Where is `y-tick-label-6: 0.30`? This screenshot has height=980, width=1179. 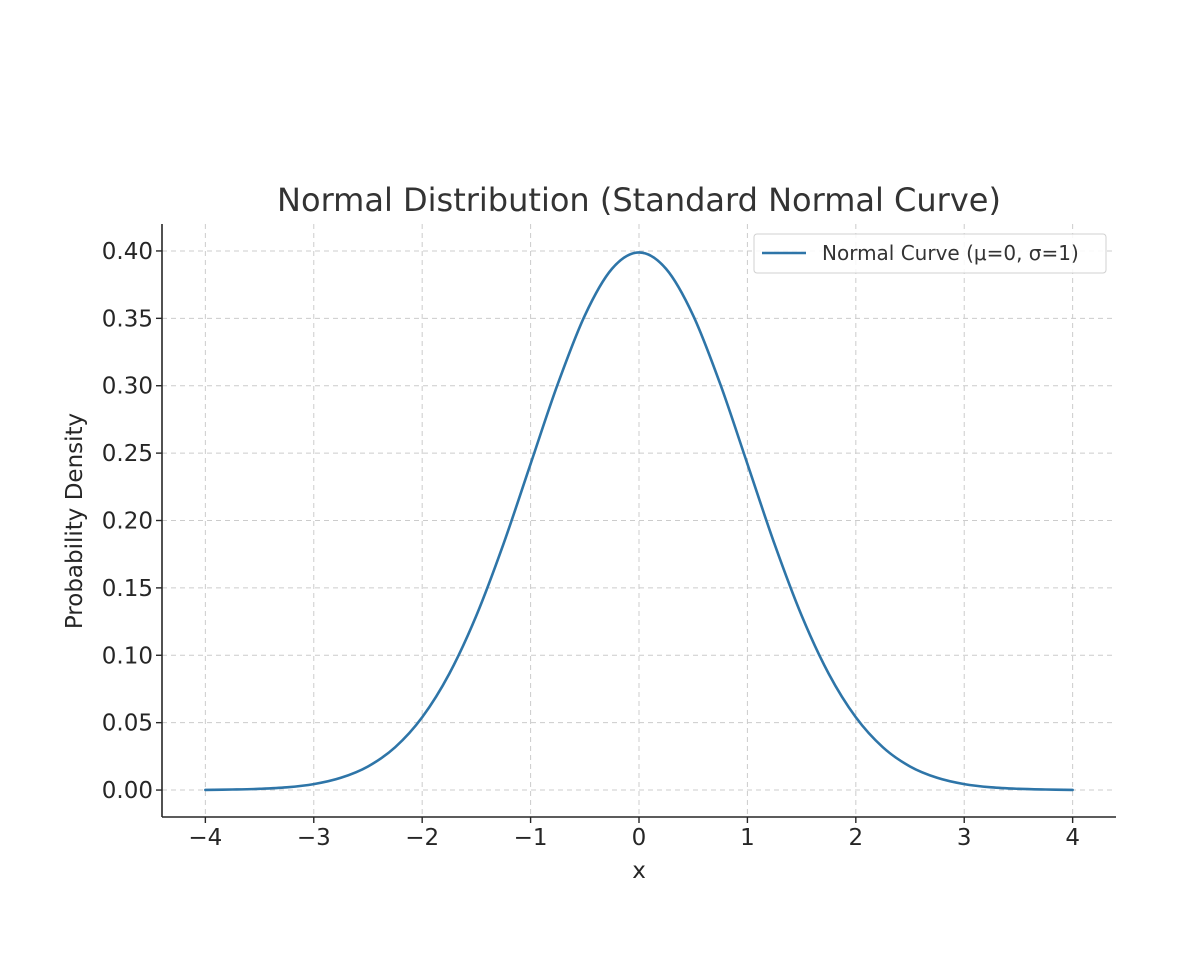 y-tick-label-6: 0.30 is located at coordinates (127, 387).